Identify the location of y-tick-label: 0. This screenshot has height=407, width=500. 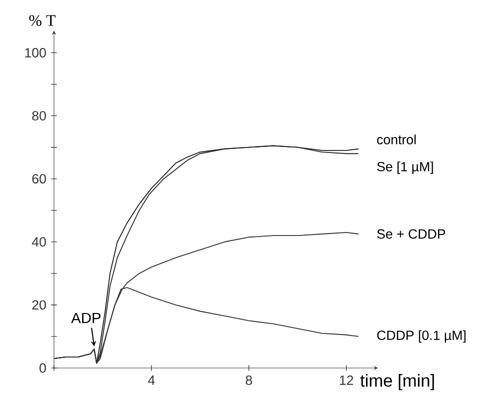
(43, 368).